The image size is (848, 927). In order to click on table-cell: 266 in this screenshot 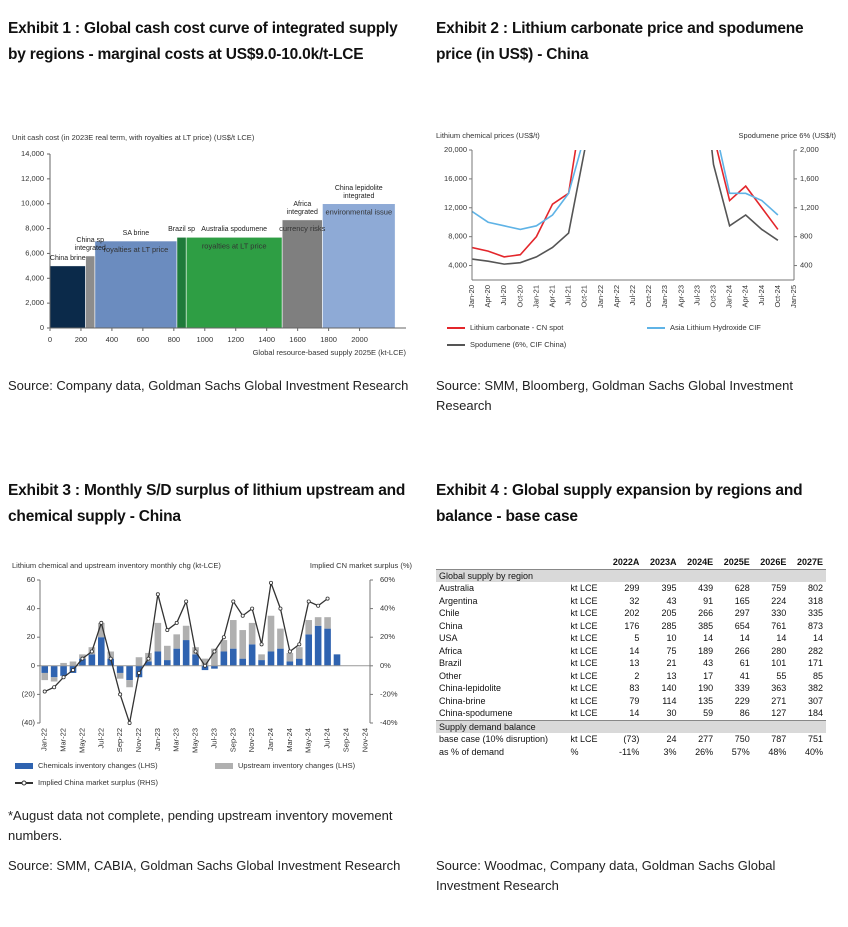, I will do `click(706, 613)`.